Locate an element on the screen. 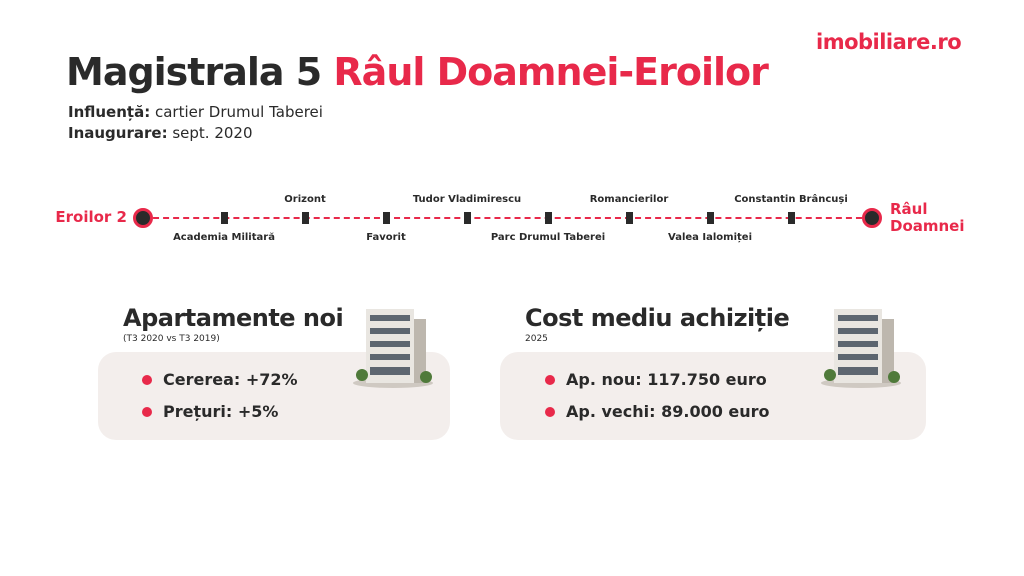 Image resolution: width=1024 pixels, height=576 pixels. title: Magistrala 5 Râul Doamnei-Eroilor is located at coordinates (417, 72).